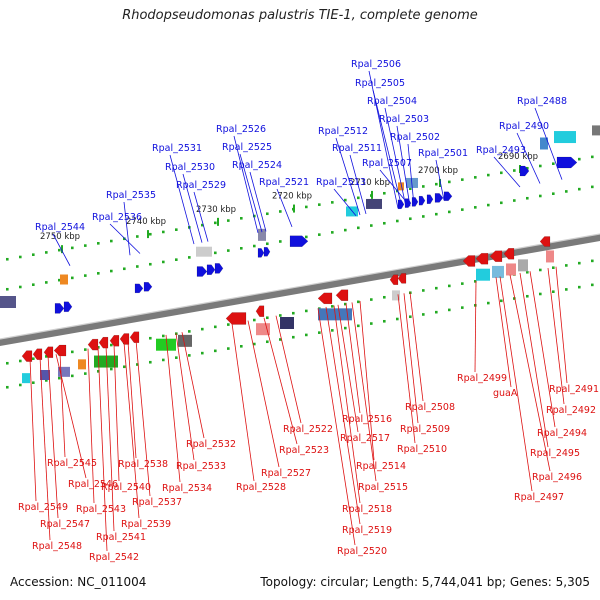 The image size is (600, 600). What do you see at coordinates (190, 167) in the screenshot?
I see `forward-gene-label: Rpal_2530` at bounding box center [190, 167].